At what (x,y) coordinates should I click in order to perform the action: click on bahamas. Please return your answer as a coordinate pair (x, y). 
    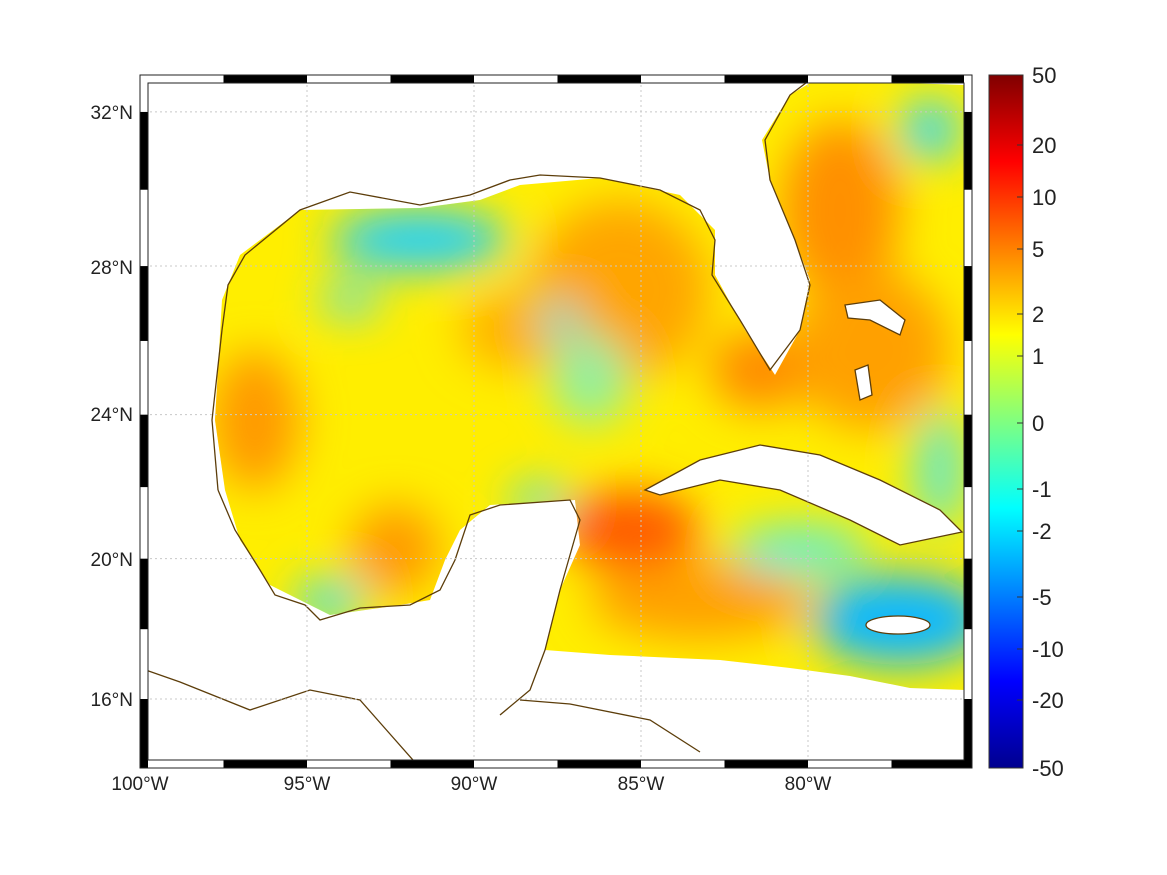
    Looking at the image, I should click on (875, 317).